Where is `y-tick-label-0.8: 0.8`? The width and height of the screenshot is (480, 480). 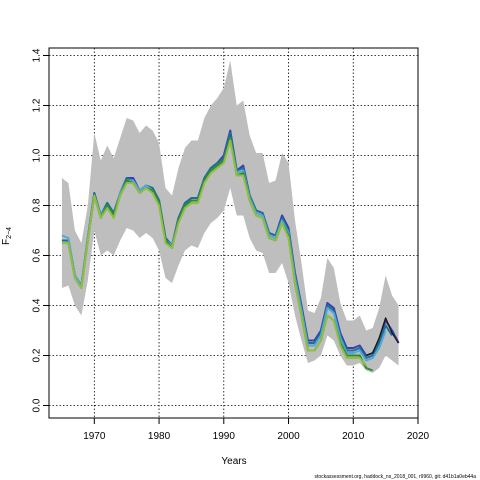 y-tick-label-0.8: 0.8 is located at coordinates (37, 205).